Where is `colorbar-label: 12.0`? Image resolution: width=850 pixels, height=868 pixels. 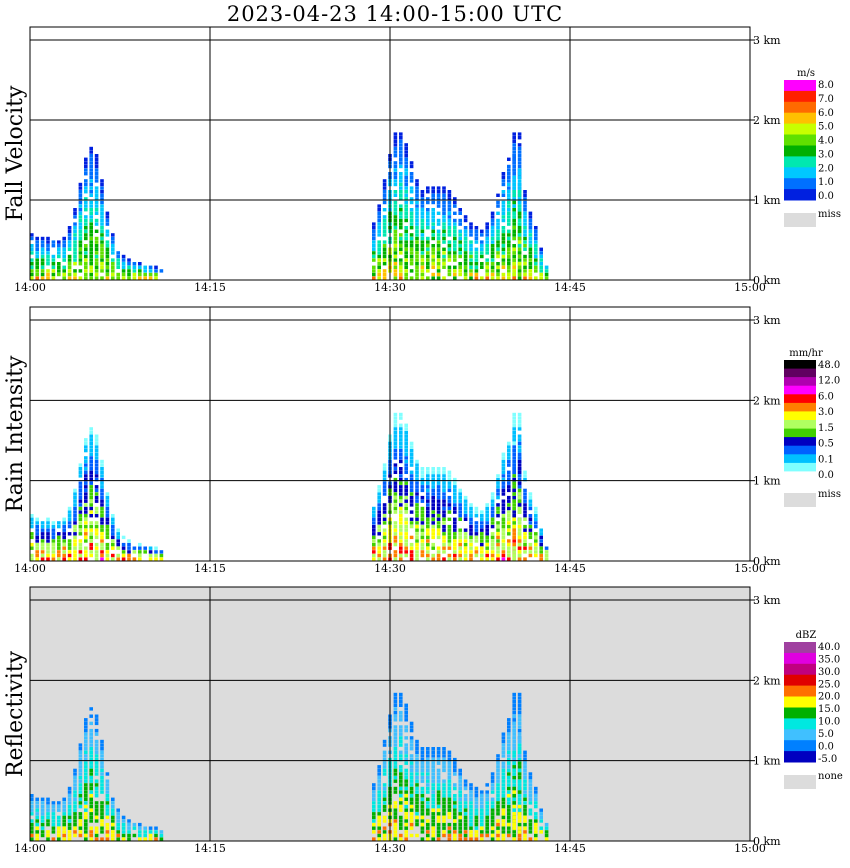
colorbar-label: 12.0 is located at coordinates (829, 381).